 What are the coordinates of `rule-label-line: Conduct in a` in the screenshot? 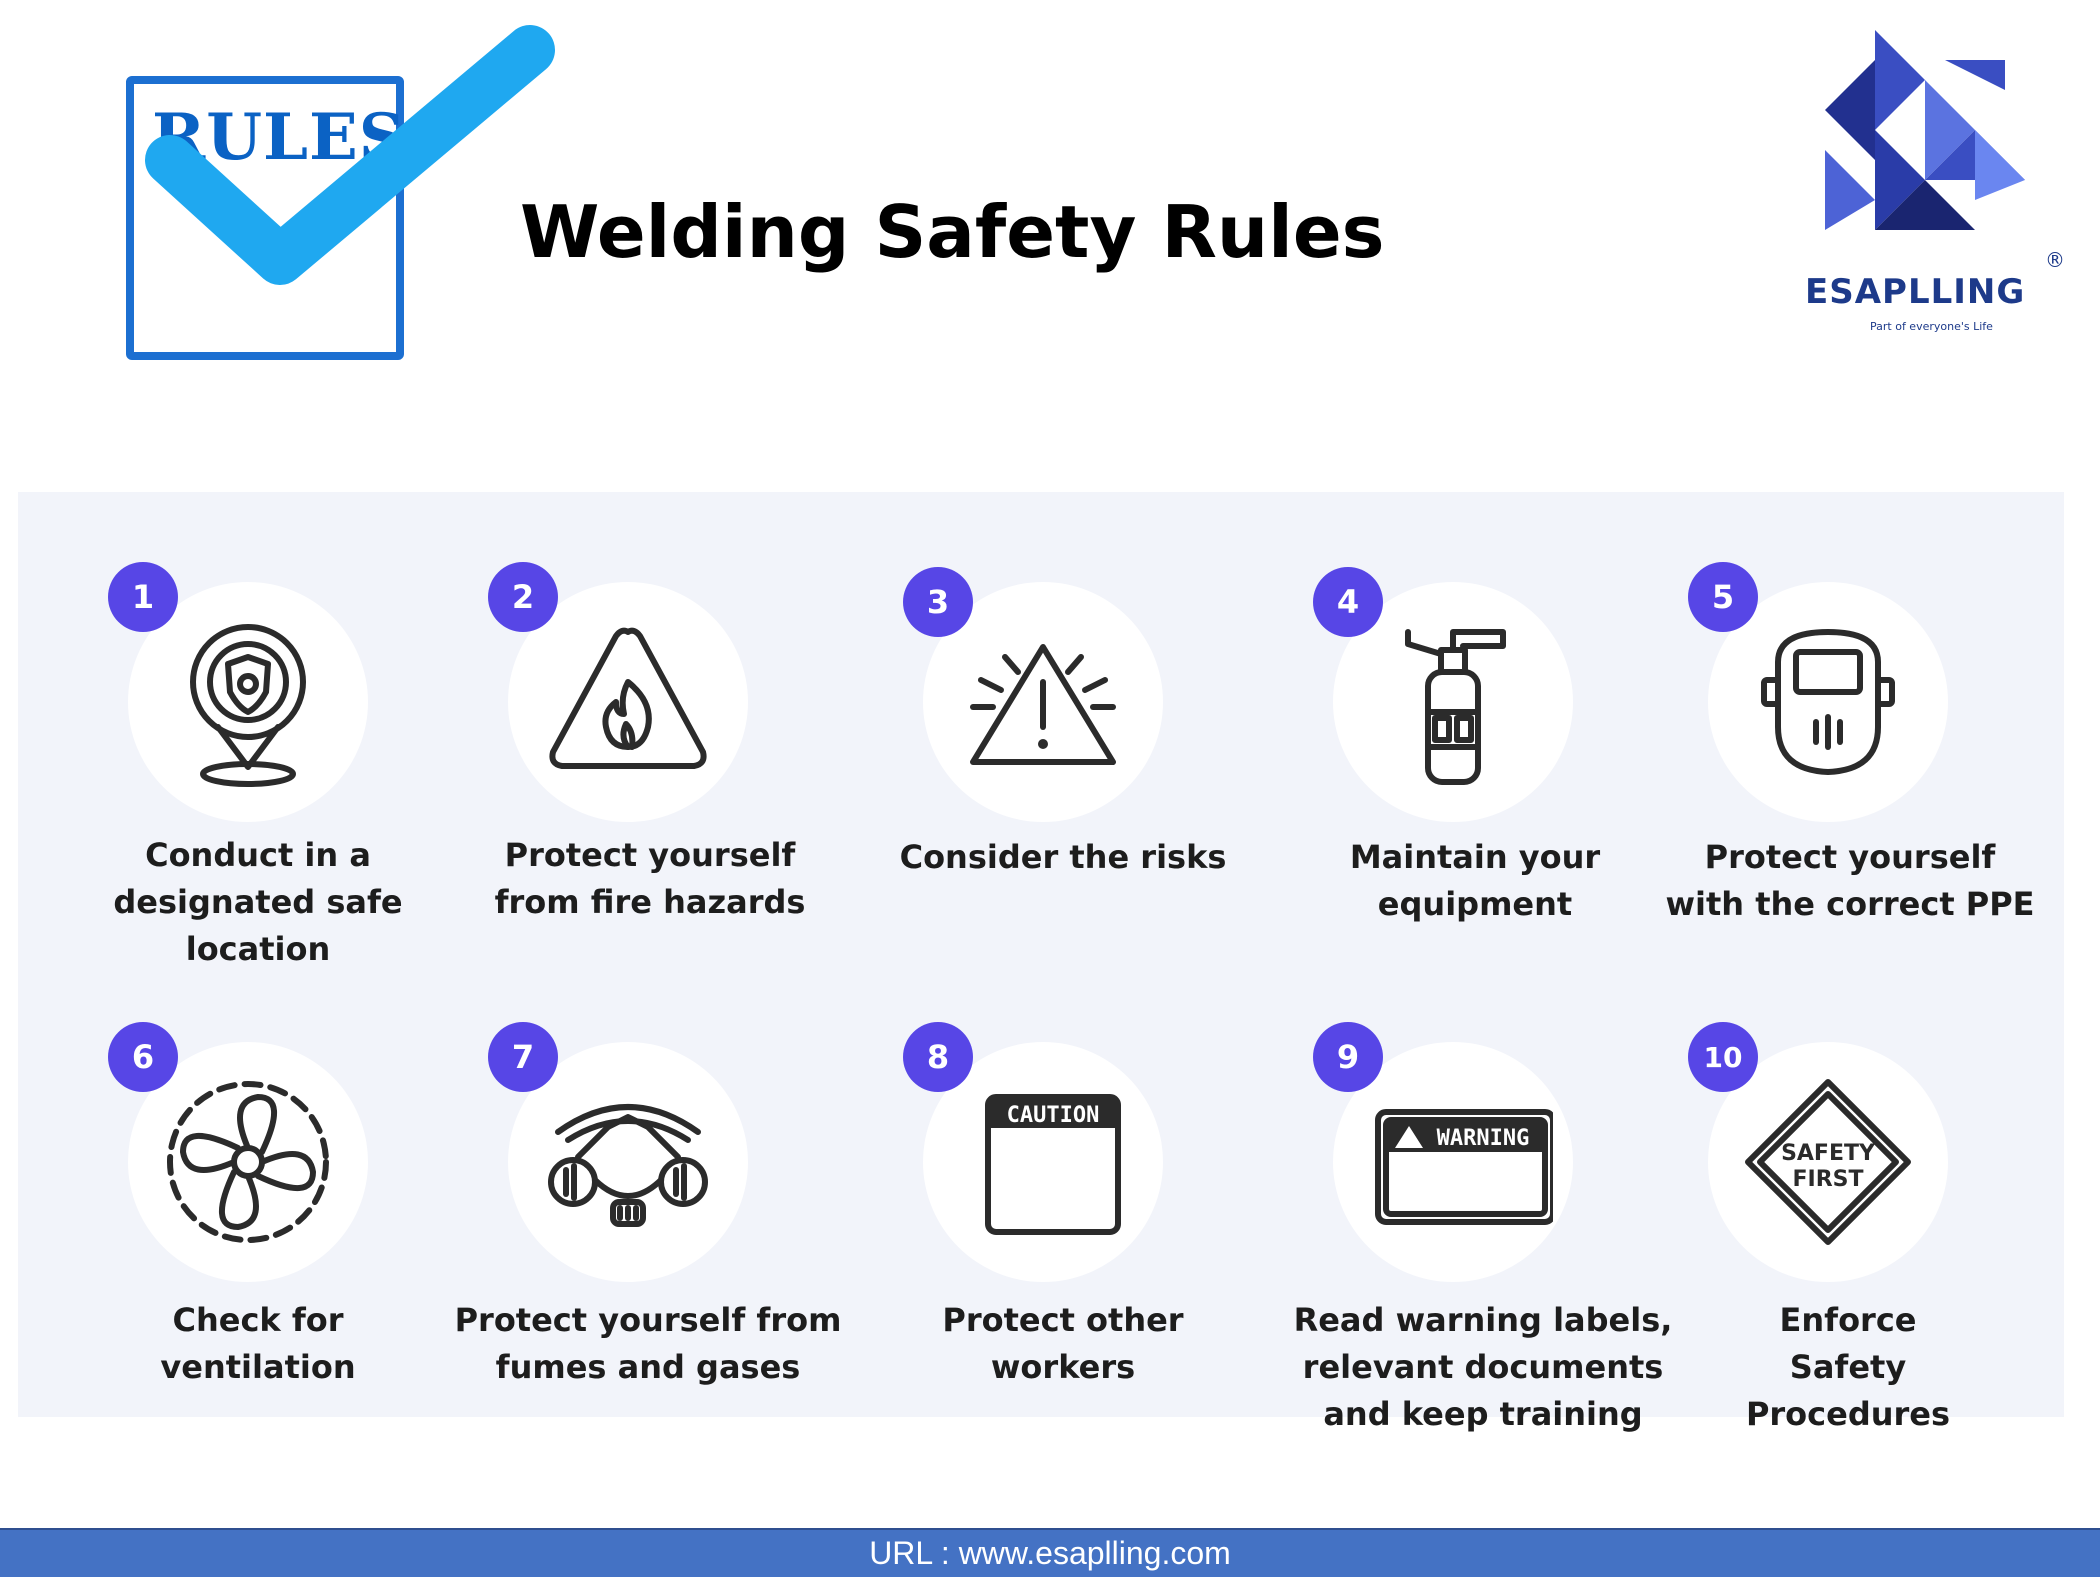 It's located at (258, 855).